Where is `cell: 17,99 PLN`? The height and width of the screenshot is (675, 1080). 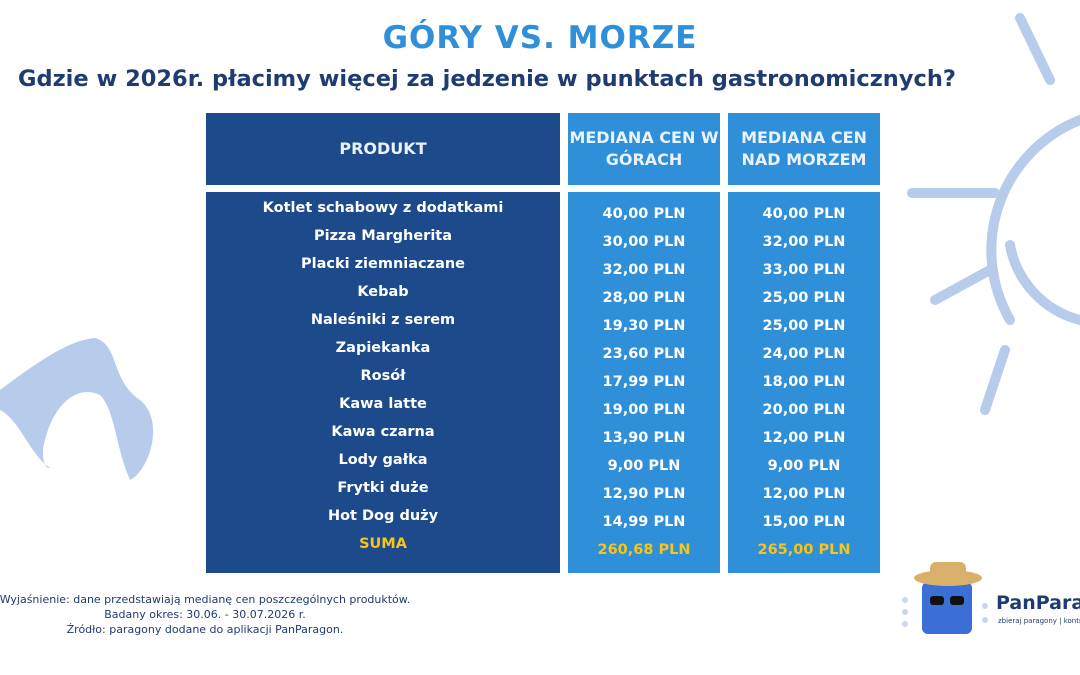
cell: 17,99 PLN is located at coordinates (644, 382).